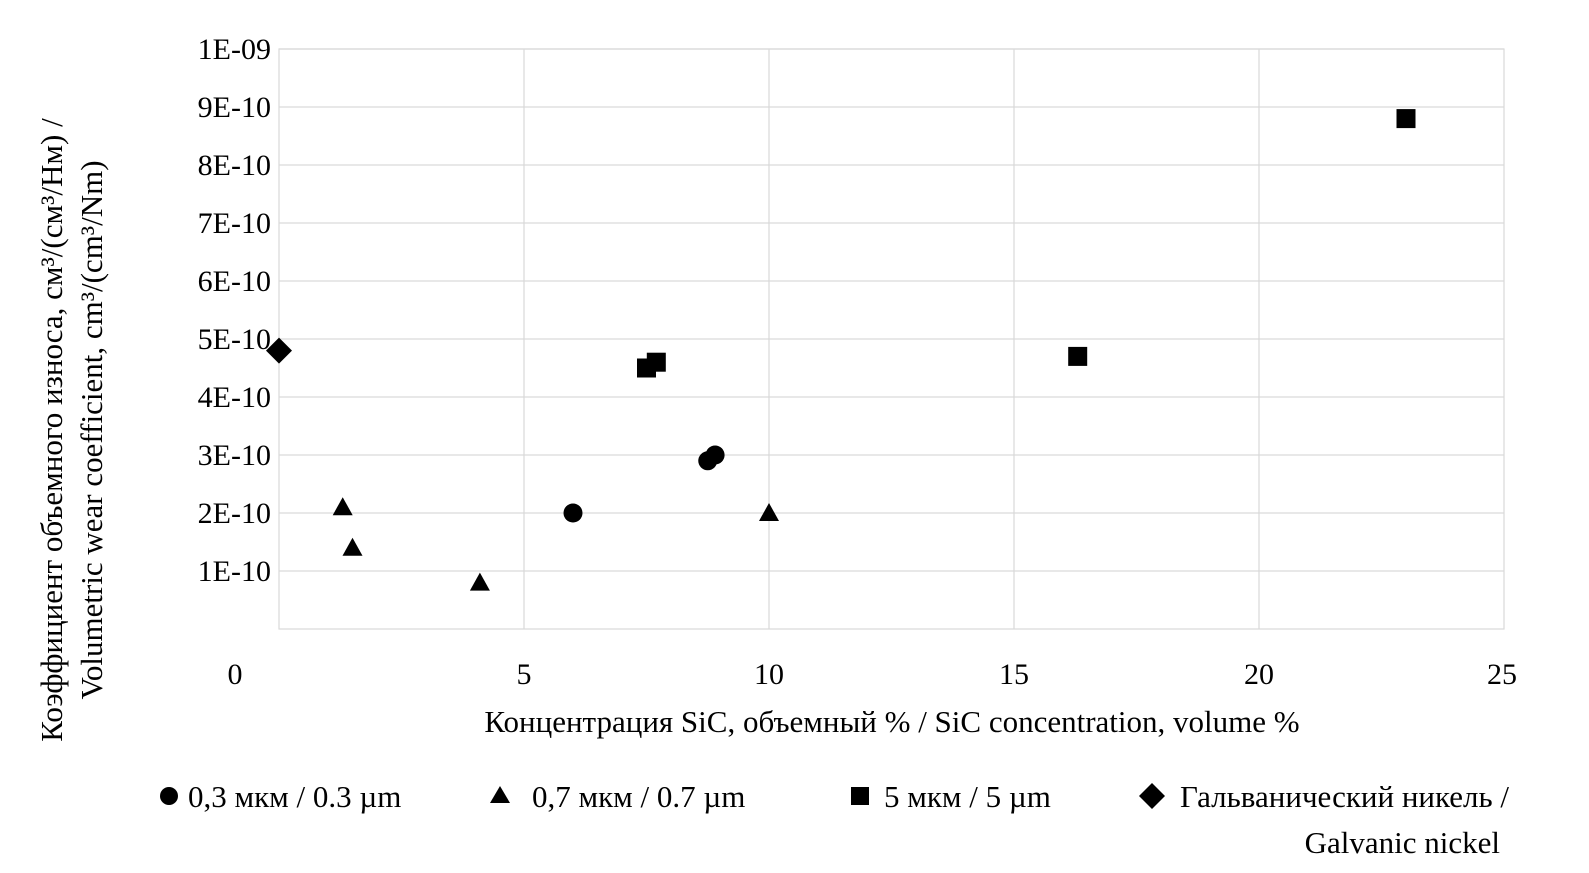  I want to click on y-tick-label: 1E-09, so click(234, 49).